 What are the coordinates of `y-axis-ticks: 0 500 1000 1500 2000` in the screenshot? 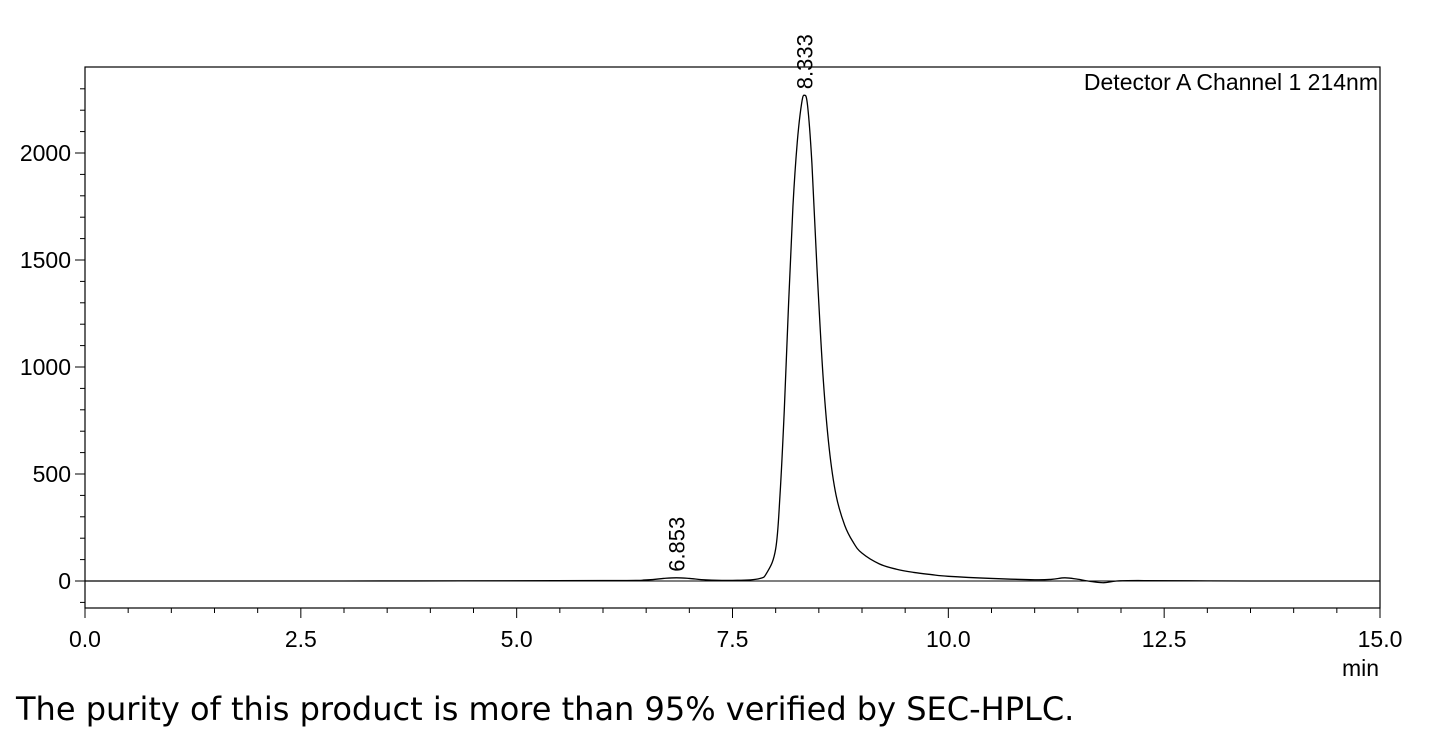 It's located at (52, 345).